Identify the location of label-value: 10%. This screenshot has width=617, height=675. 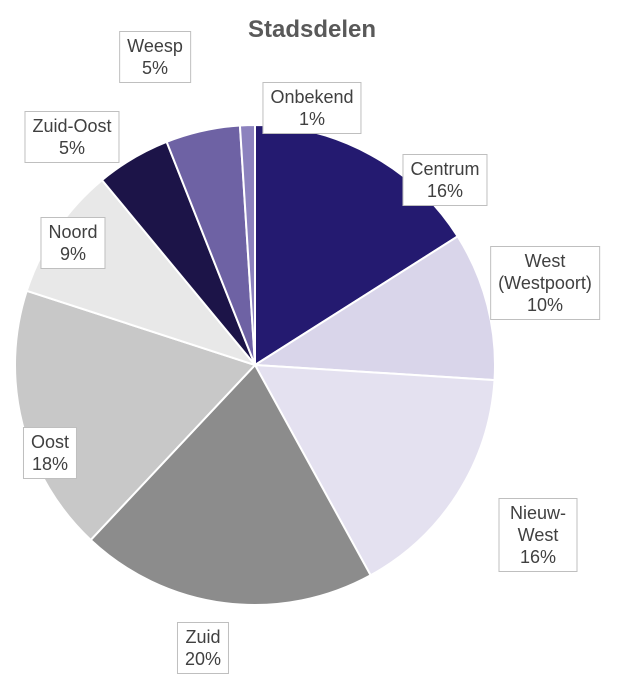
(545, 305).